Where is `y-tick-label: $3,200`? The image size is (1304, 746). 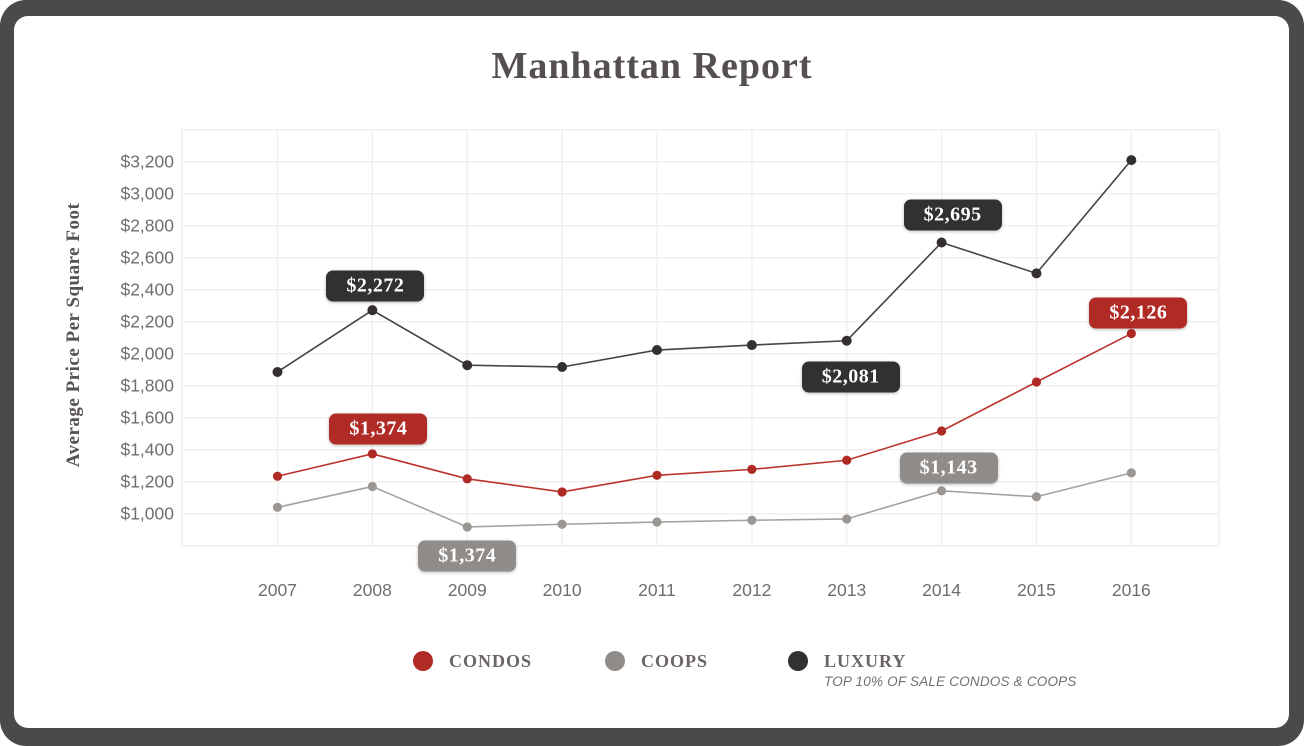 y-tick-label: $3,200 is located at coordinates (147, 162).